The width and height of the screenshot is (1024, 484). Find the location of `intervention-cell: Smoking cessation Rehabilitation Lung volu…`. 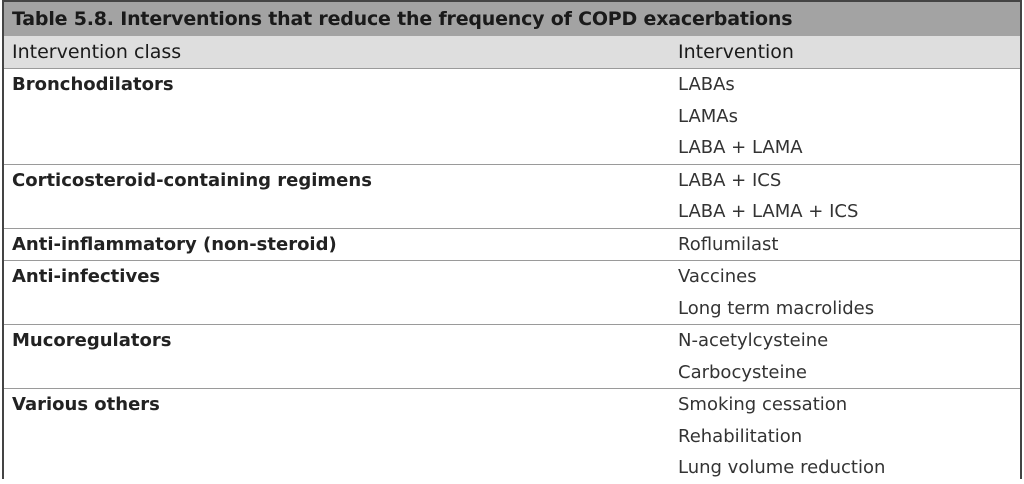

intervention-cell: Smoking cessation Rehabilitation Lung volu… is located at coordinates (847, 436).